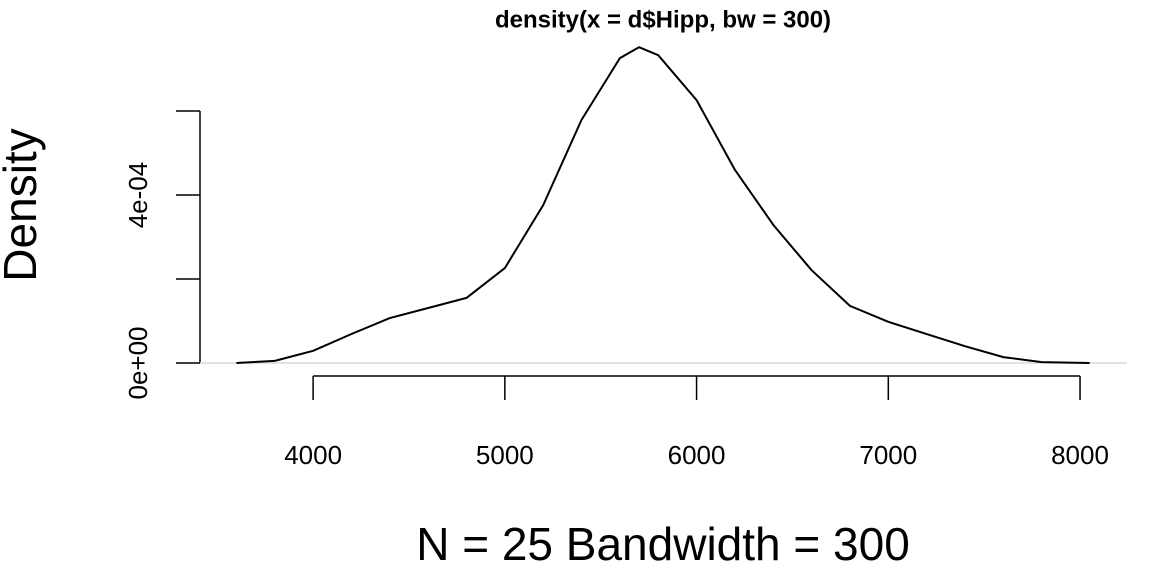 The height and width of the screenshot is (576, 1152). I want to click on x-tick-label: 5000, so click(505, 455).